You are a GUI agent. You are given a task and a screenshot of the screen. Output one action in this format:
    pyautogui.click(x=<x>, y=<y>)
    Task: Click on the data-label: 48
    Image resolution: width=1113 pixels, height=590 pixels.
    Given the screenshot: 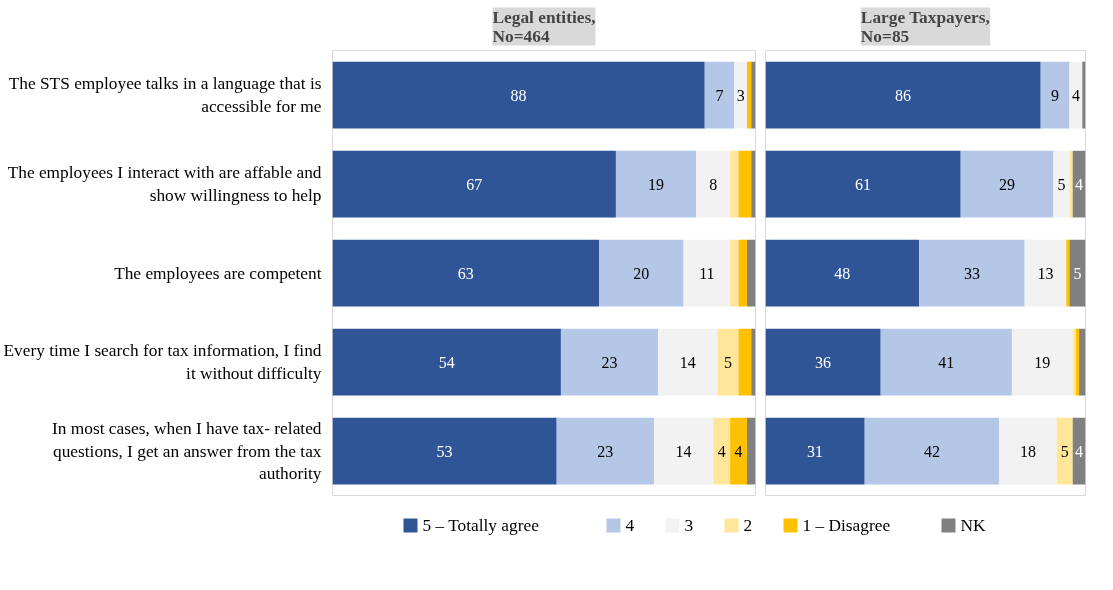 What is the action you would take?
    pyautogui.click(x=842, y=273)
    